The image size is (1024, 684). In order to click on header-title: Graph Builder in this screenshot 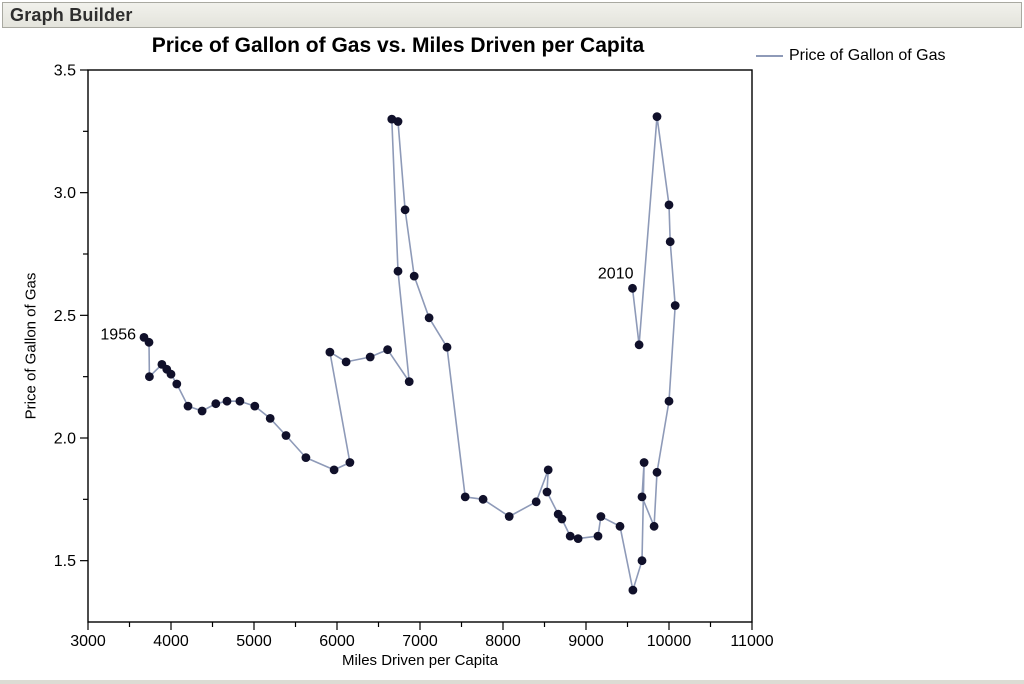, I will do `click(71, 14)`.